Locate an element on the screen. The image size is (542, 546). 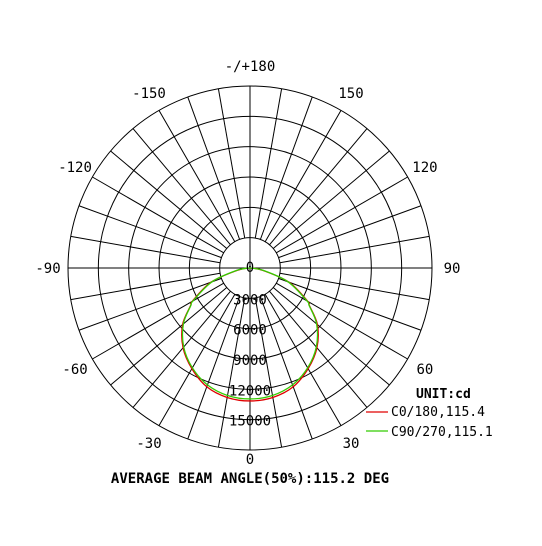
angle-tick-label: -/+180 is located at coordinates (250, 67).